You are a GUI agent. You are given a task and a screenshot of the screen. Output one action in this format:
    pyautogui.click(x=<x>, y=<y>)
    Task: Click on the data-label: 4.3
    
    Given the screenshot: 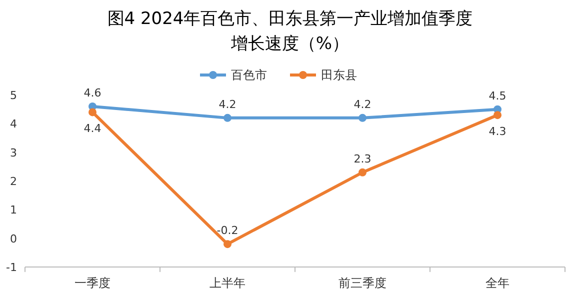 What is the action you would take?
    pyautogui.click(x=497, y=131)
    